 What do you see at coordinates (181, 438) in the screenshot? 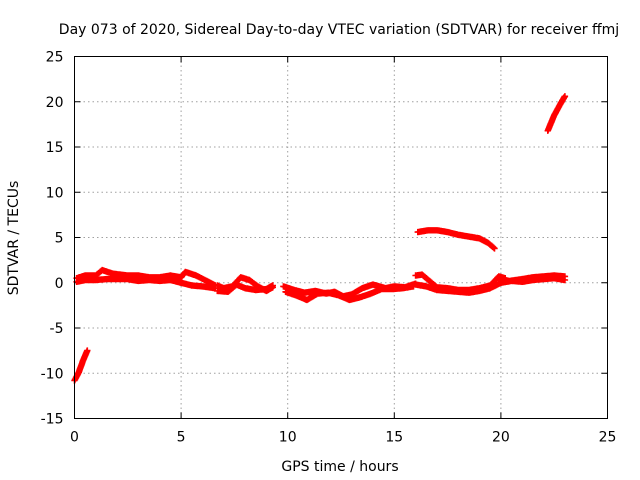
I see `x-tick-label: 5` at bounding box center [181, 438].